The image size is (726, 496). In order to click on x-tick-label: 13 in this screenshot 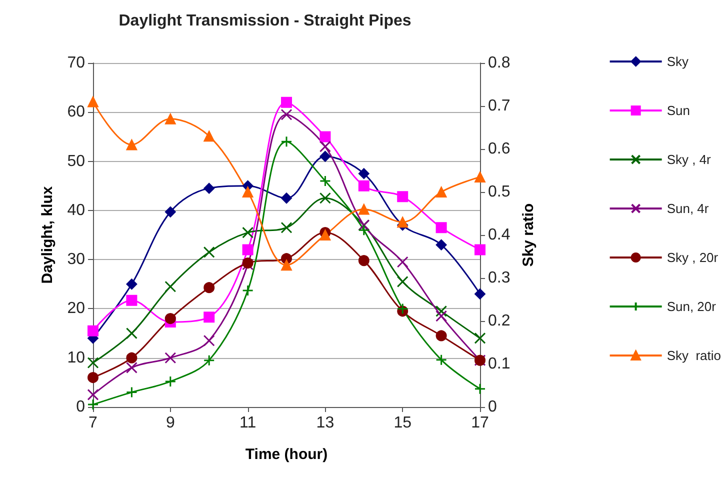, I will do `click(325, 423)`.